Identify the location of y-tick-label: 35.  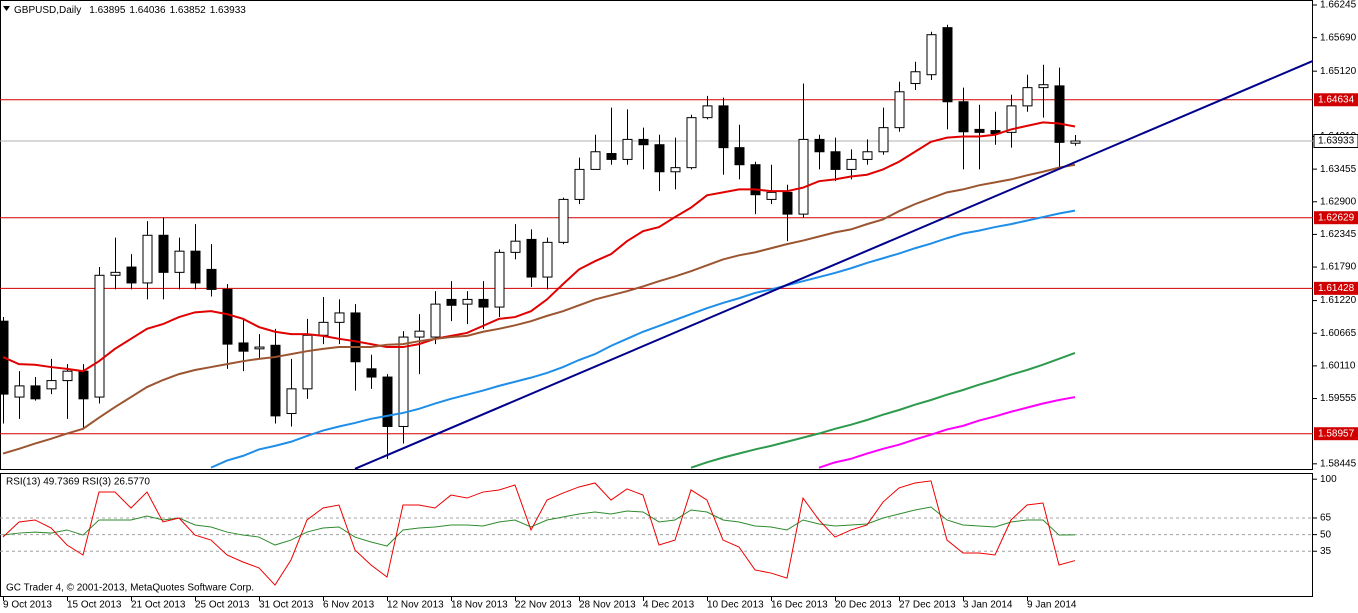
(1326, 551).